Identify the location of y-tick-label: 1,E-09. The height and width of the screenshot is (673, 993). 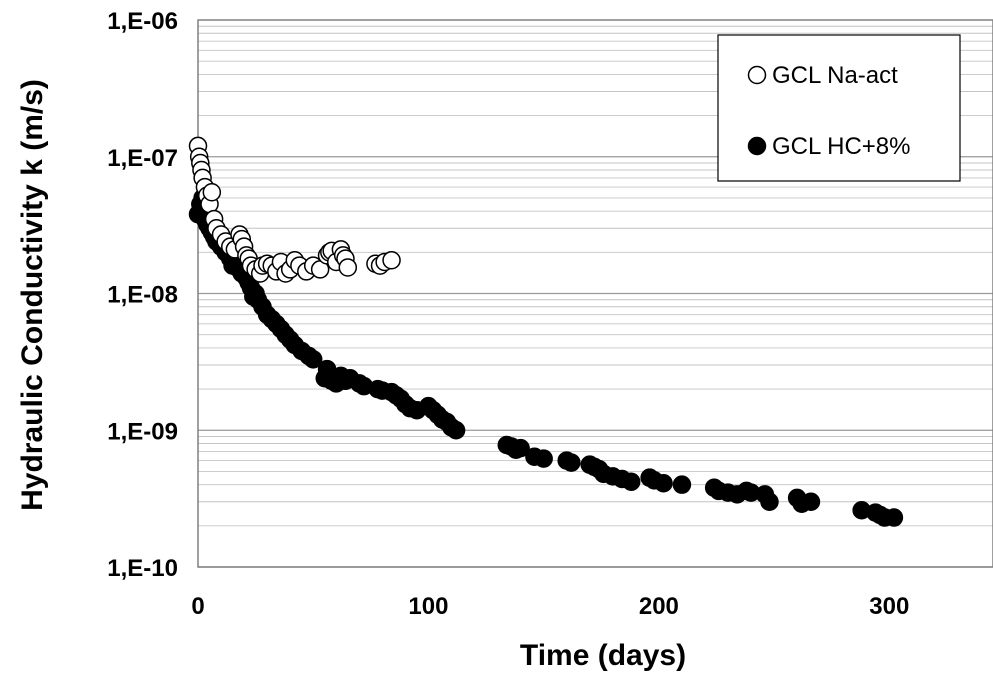
(142, 431).